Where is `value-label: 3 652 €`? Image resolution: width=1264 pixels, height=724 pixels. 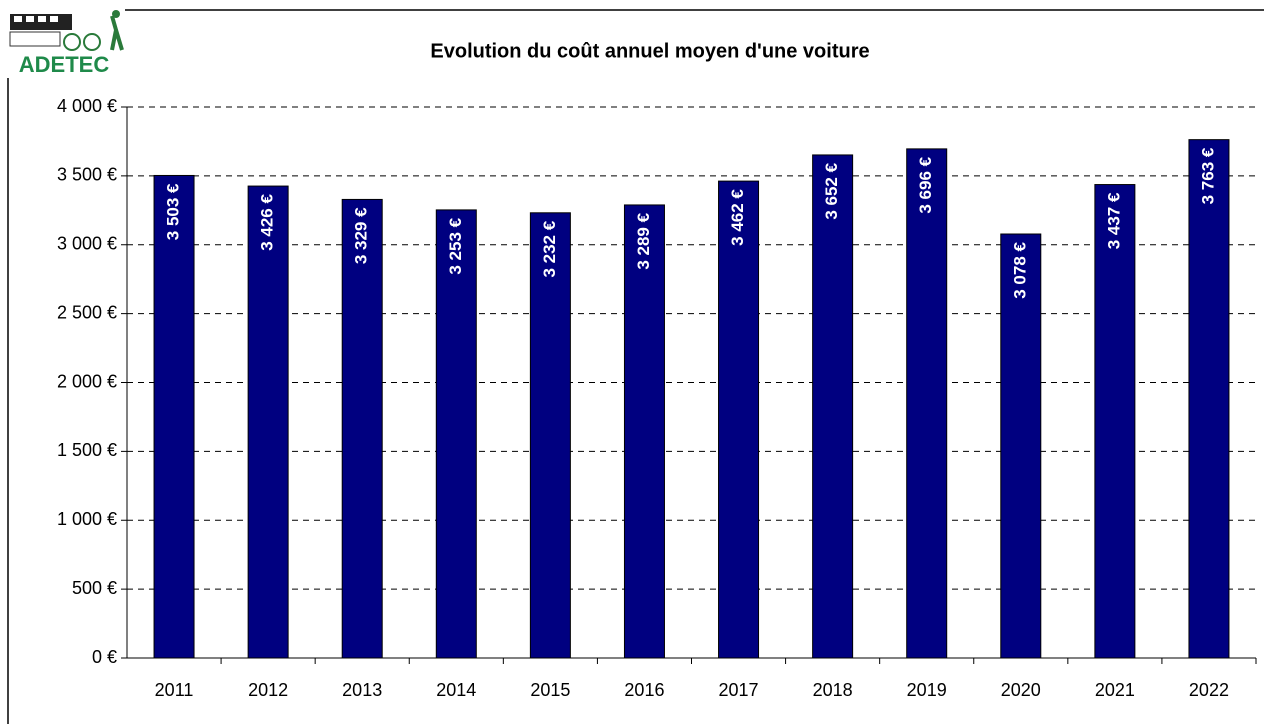 value-label: 3 652 € is located at coordinates (831, 190).